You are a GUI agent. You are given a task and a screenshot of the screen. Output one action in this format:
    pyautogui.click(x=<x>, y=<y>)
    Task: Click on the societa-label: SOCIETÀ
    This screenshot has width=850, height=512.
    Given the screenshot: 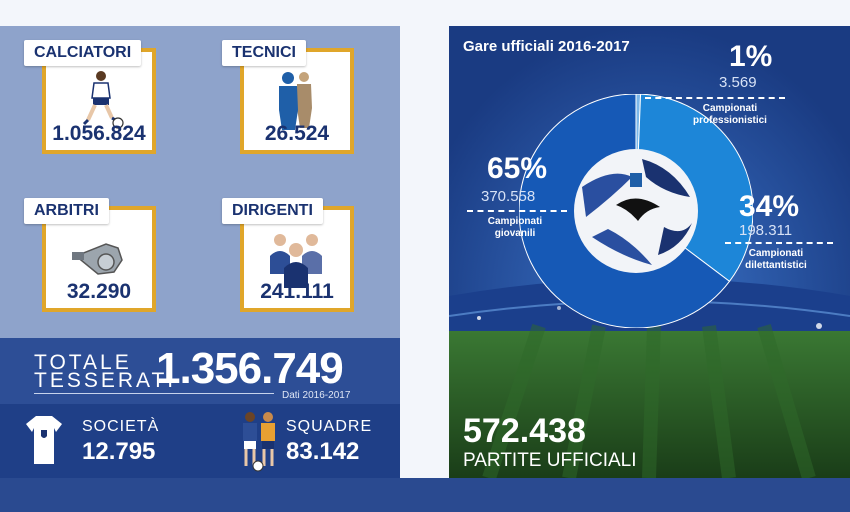 What is the action you would take?
    pyautogui.click(x=121, y=426)
    